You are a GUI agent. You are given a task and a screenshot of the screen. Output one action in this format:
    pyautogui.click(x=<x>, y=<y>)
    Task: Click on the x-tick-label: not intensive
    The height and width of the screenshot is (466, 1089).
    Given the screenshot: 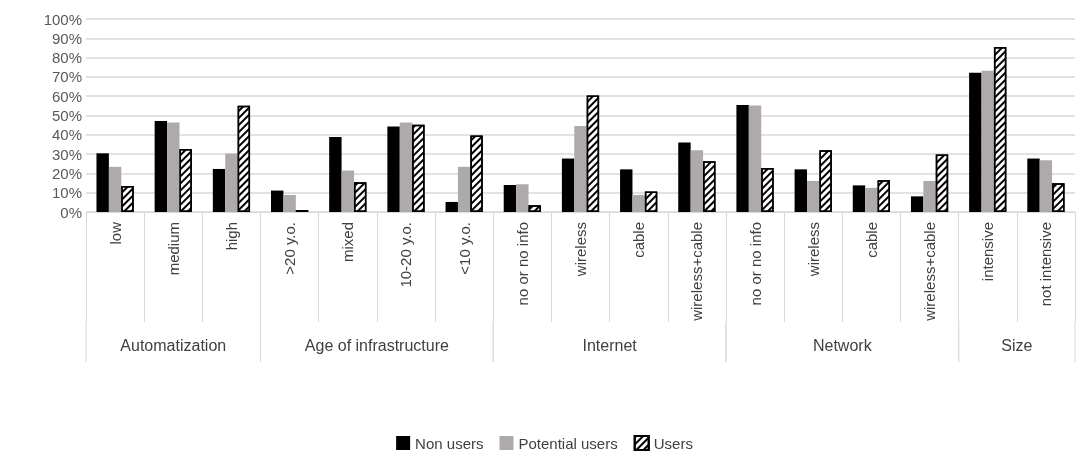 What is the action you would take?
    pyautogui.click(x=1046, y=264)
    